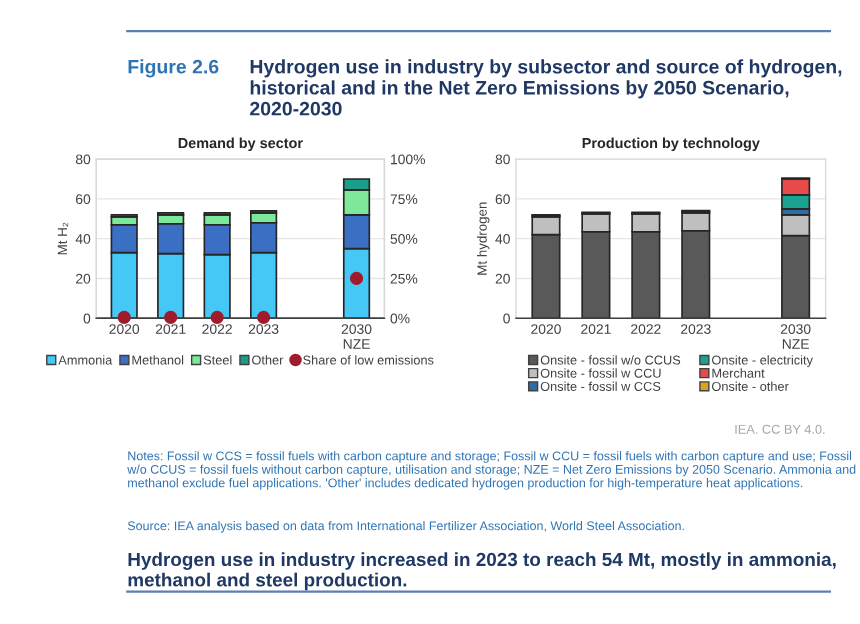 The image size is (860, 624). What do you see at coordinates (173, 68) in the screenshot?
I see `caption: Figure 2.6` at bounding box center [173, 68].